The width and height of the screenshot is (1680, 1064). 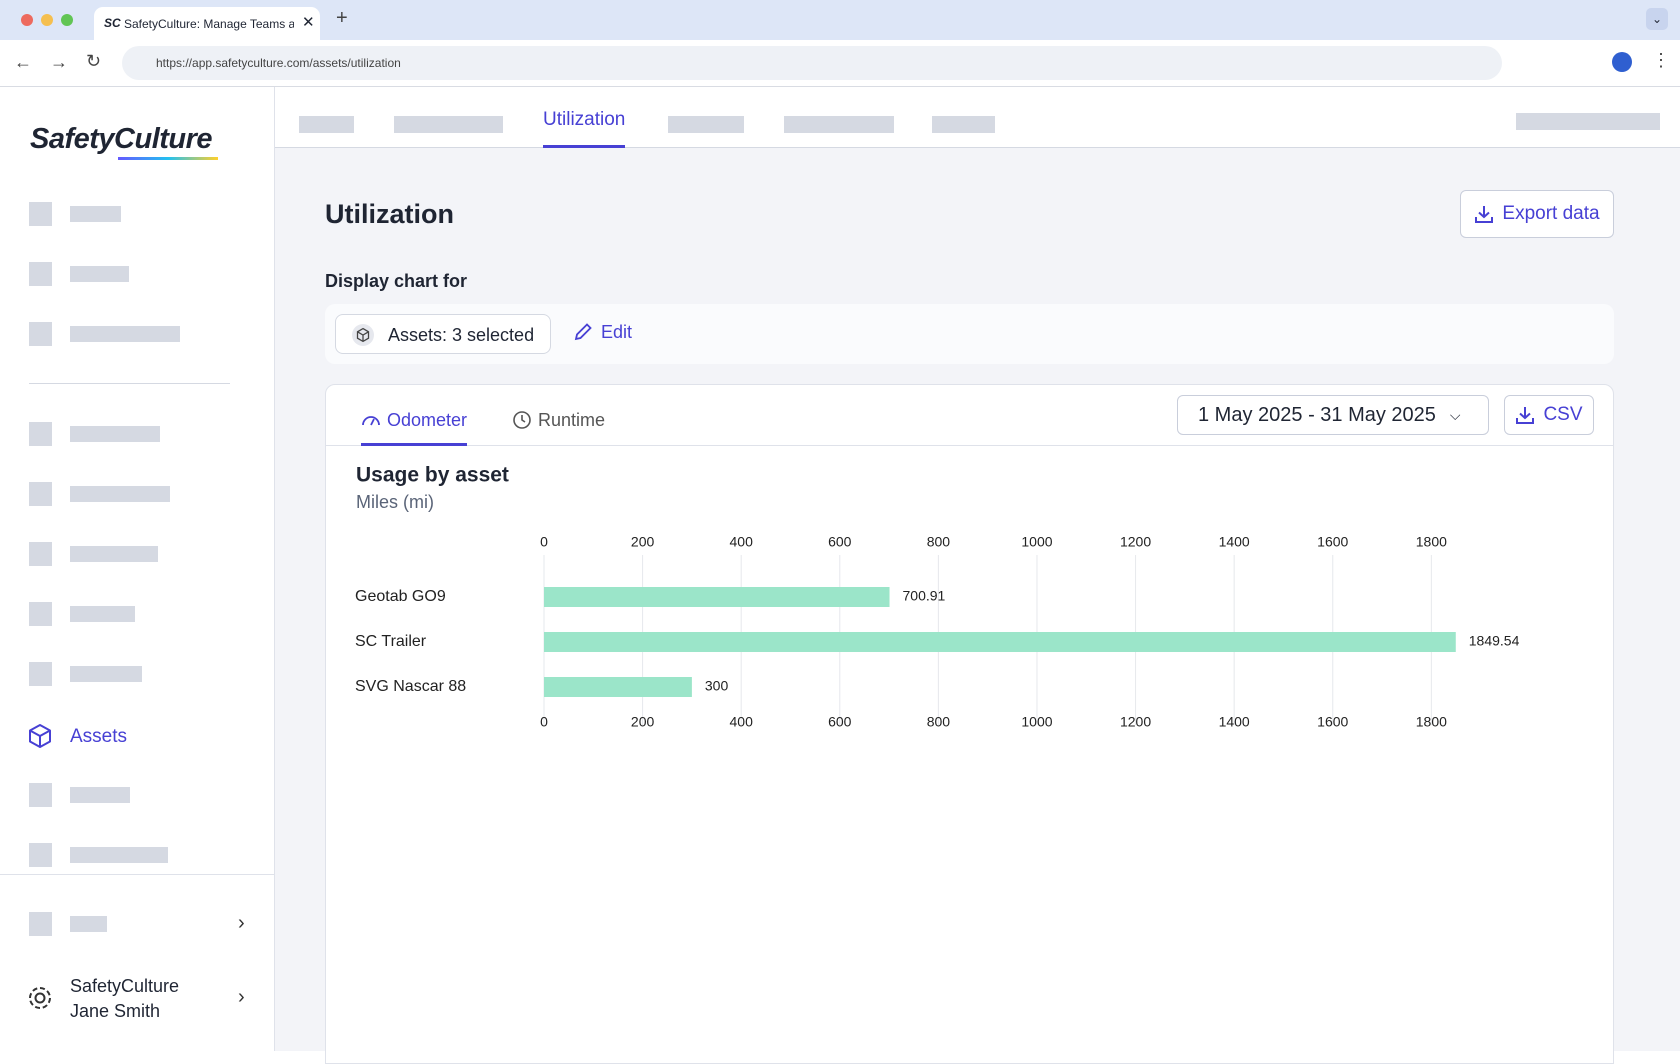 What do you see at coordinates (125, 986) in the screenshot?
I see `org-name: SafetyCulture` at bounding box center [125, 986].